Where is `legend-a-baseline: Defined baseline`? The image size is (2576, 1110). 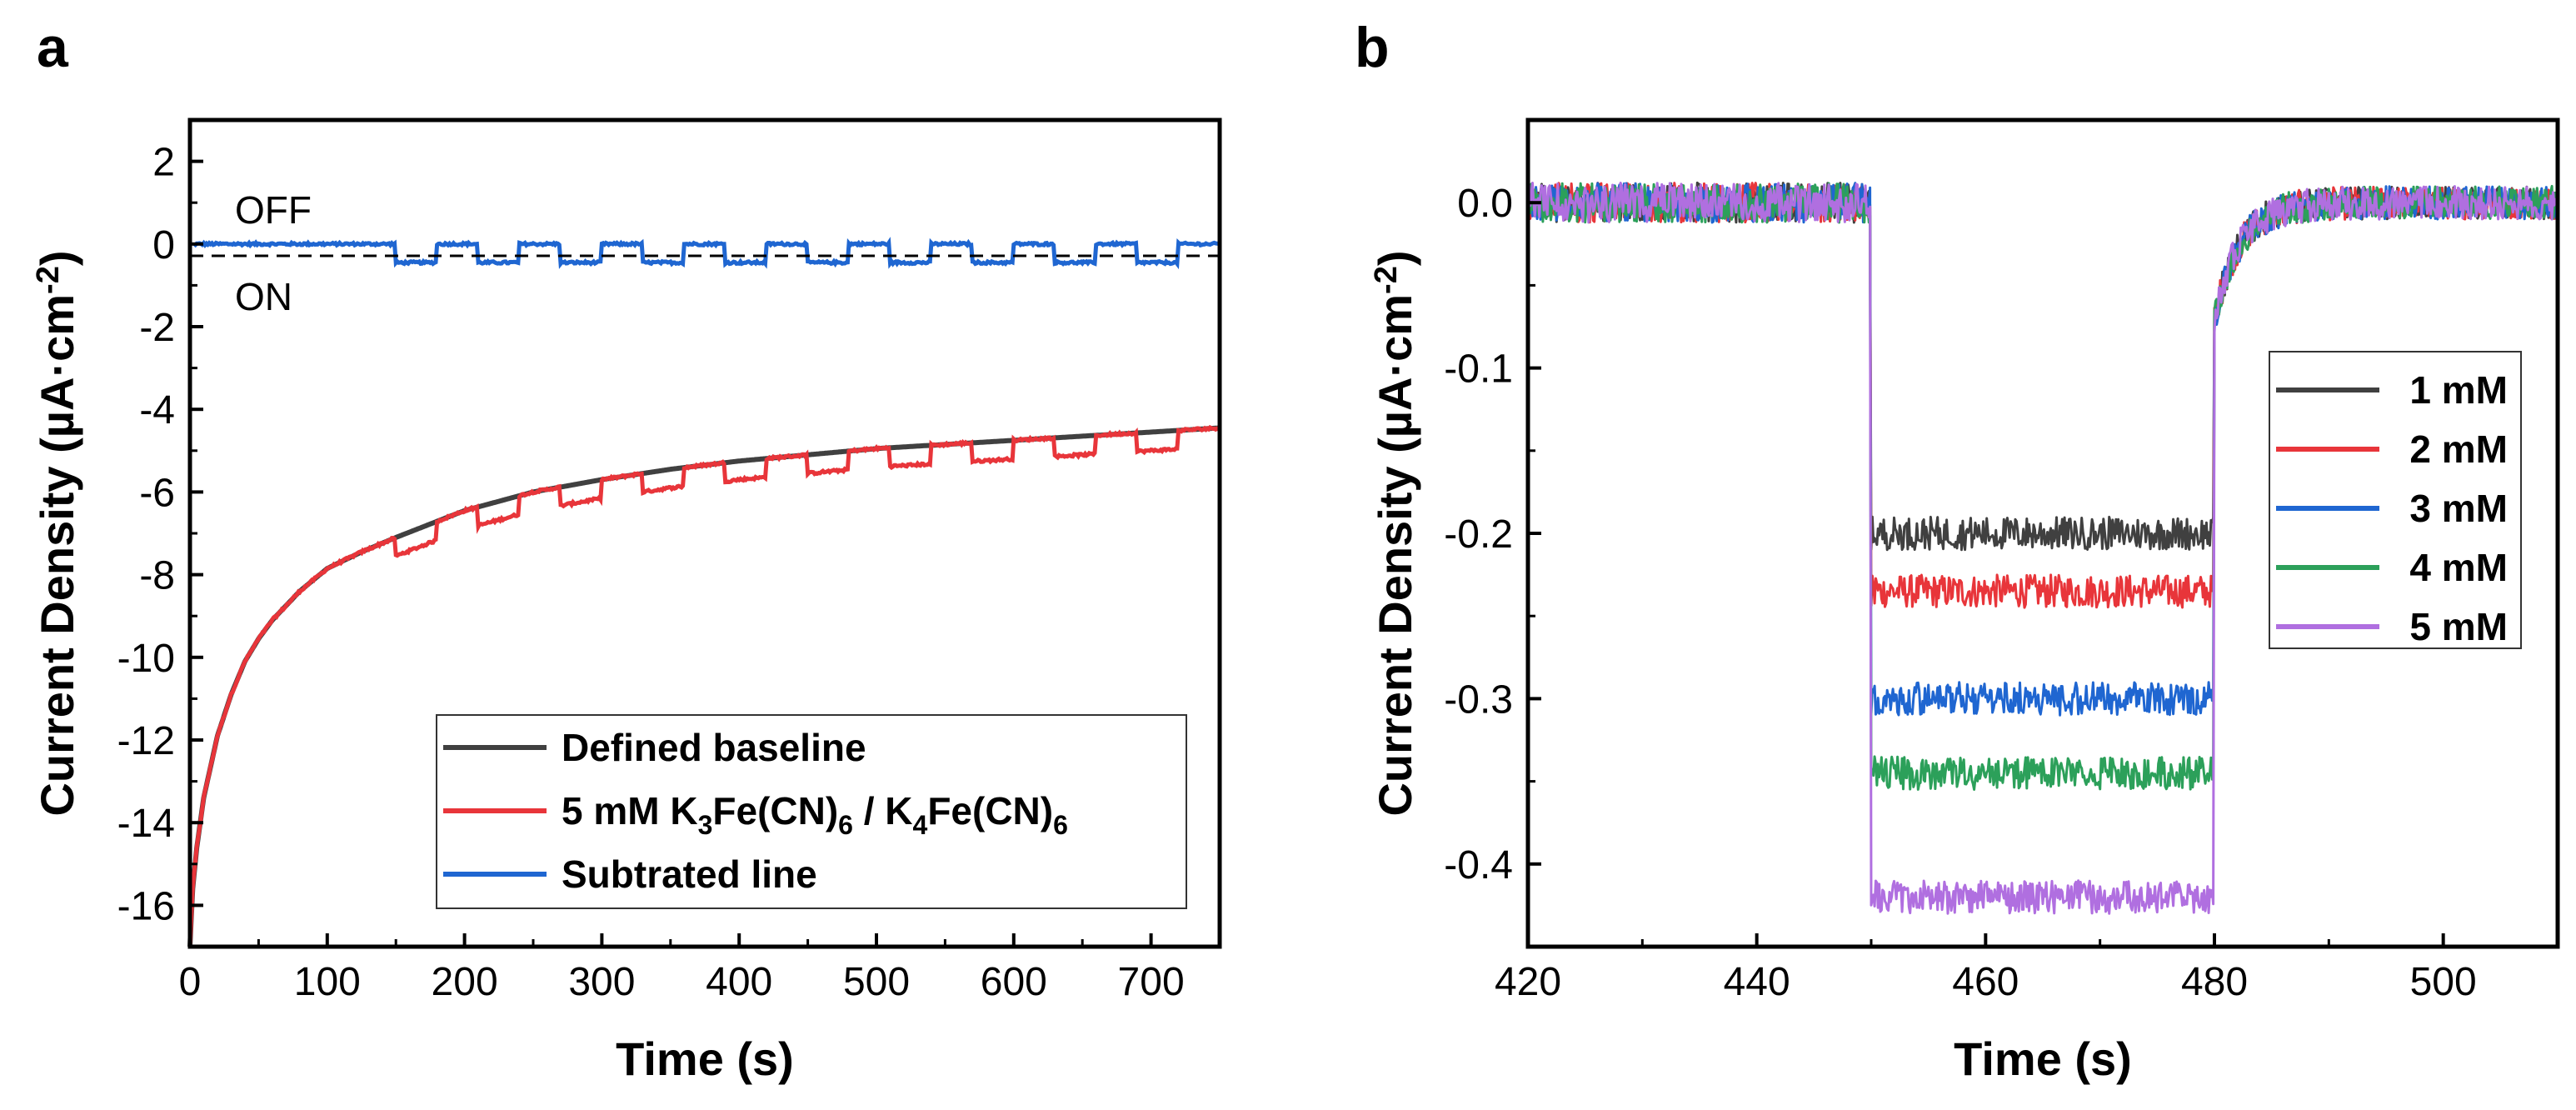 legend-a-baseline: Defined baseline is located at coordinates (714, 747).